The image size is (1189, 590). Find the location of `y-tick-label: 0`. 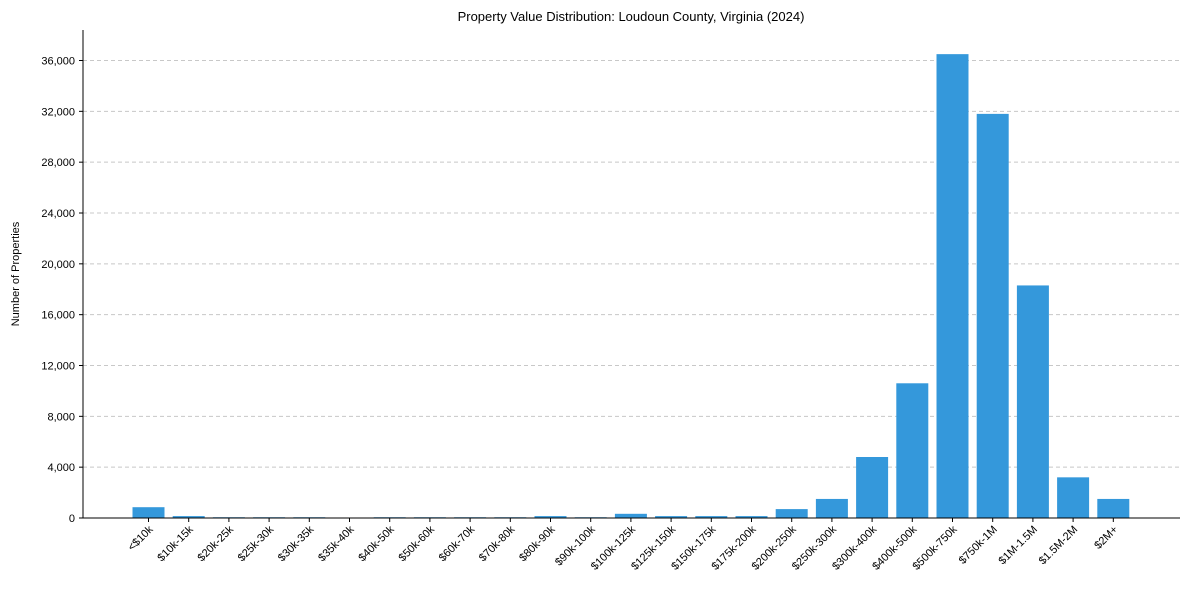

y-tick-label: 0 is located at coordinates (72, 519).